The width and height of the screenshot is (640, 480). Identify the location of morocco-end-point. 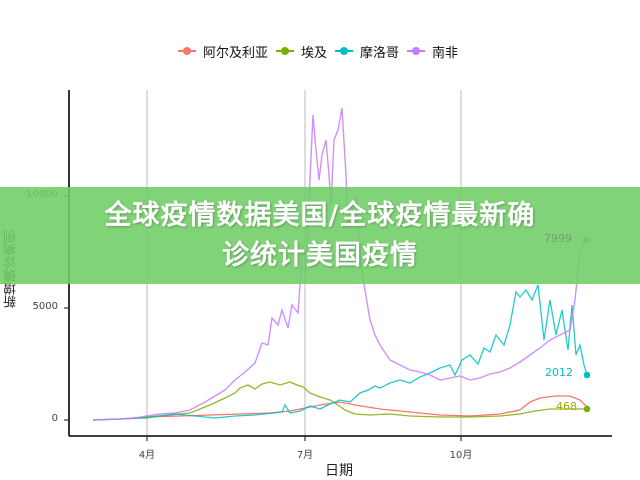
(587, 375).